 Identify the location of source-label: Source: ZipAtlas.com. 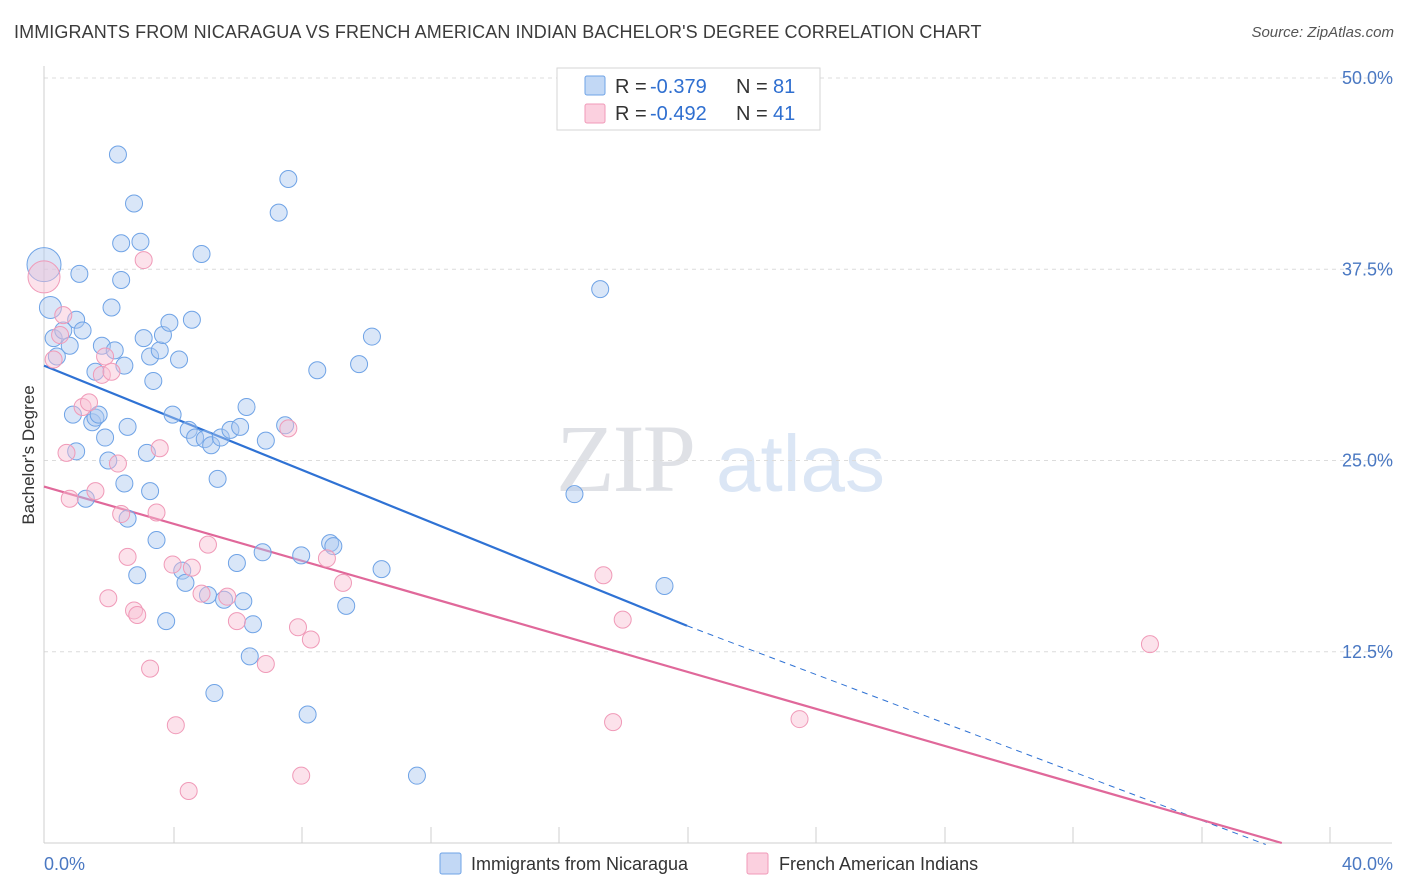
(1322, 32).